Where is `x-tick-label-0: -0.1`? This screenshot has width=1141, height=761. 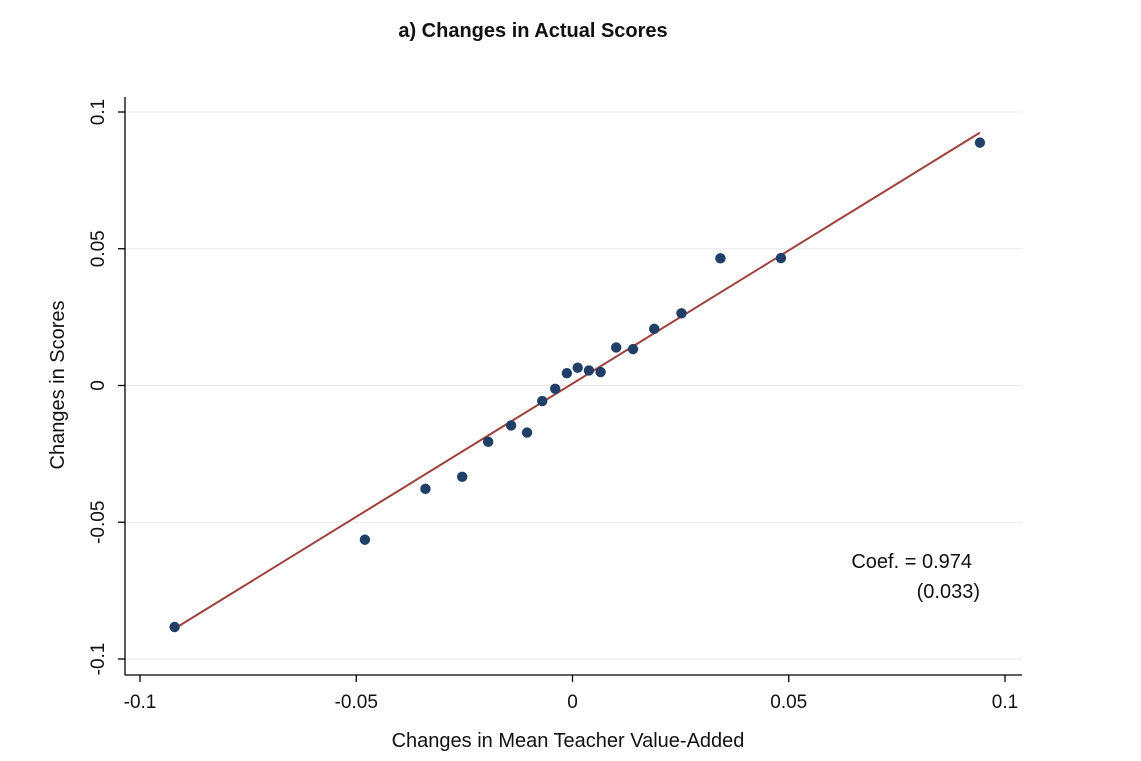
x-tick-label-0: -0.1 is located at coordinates (140, 702).